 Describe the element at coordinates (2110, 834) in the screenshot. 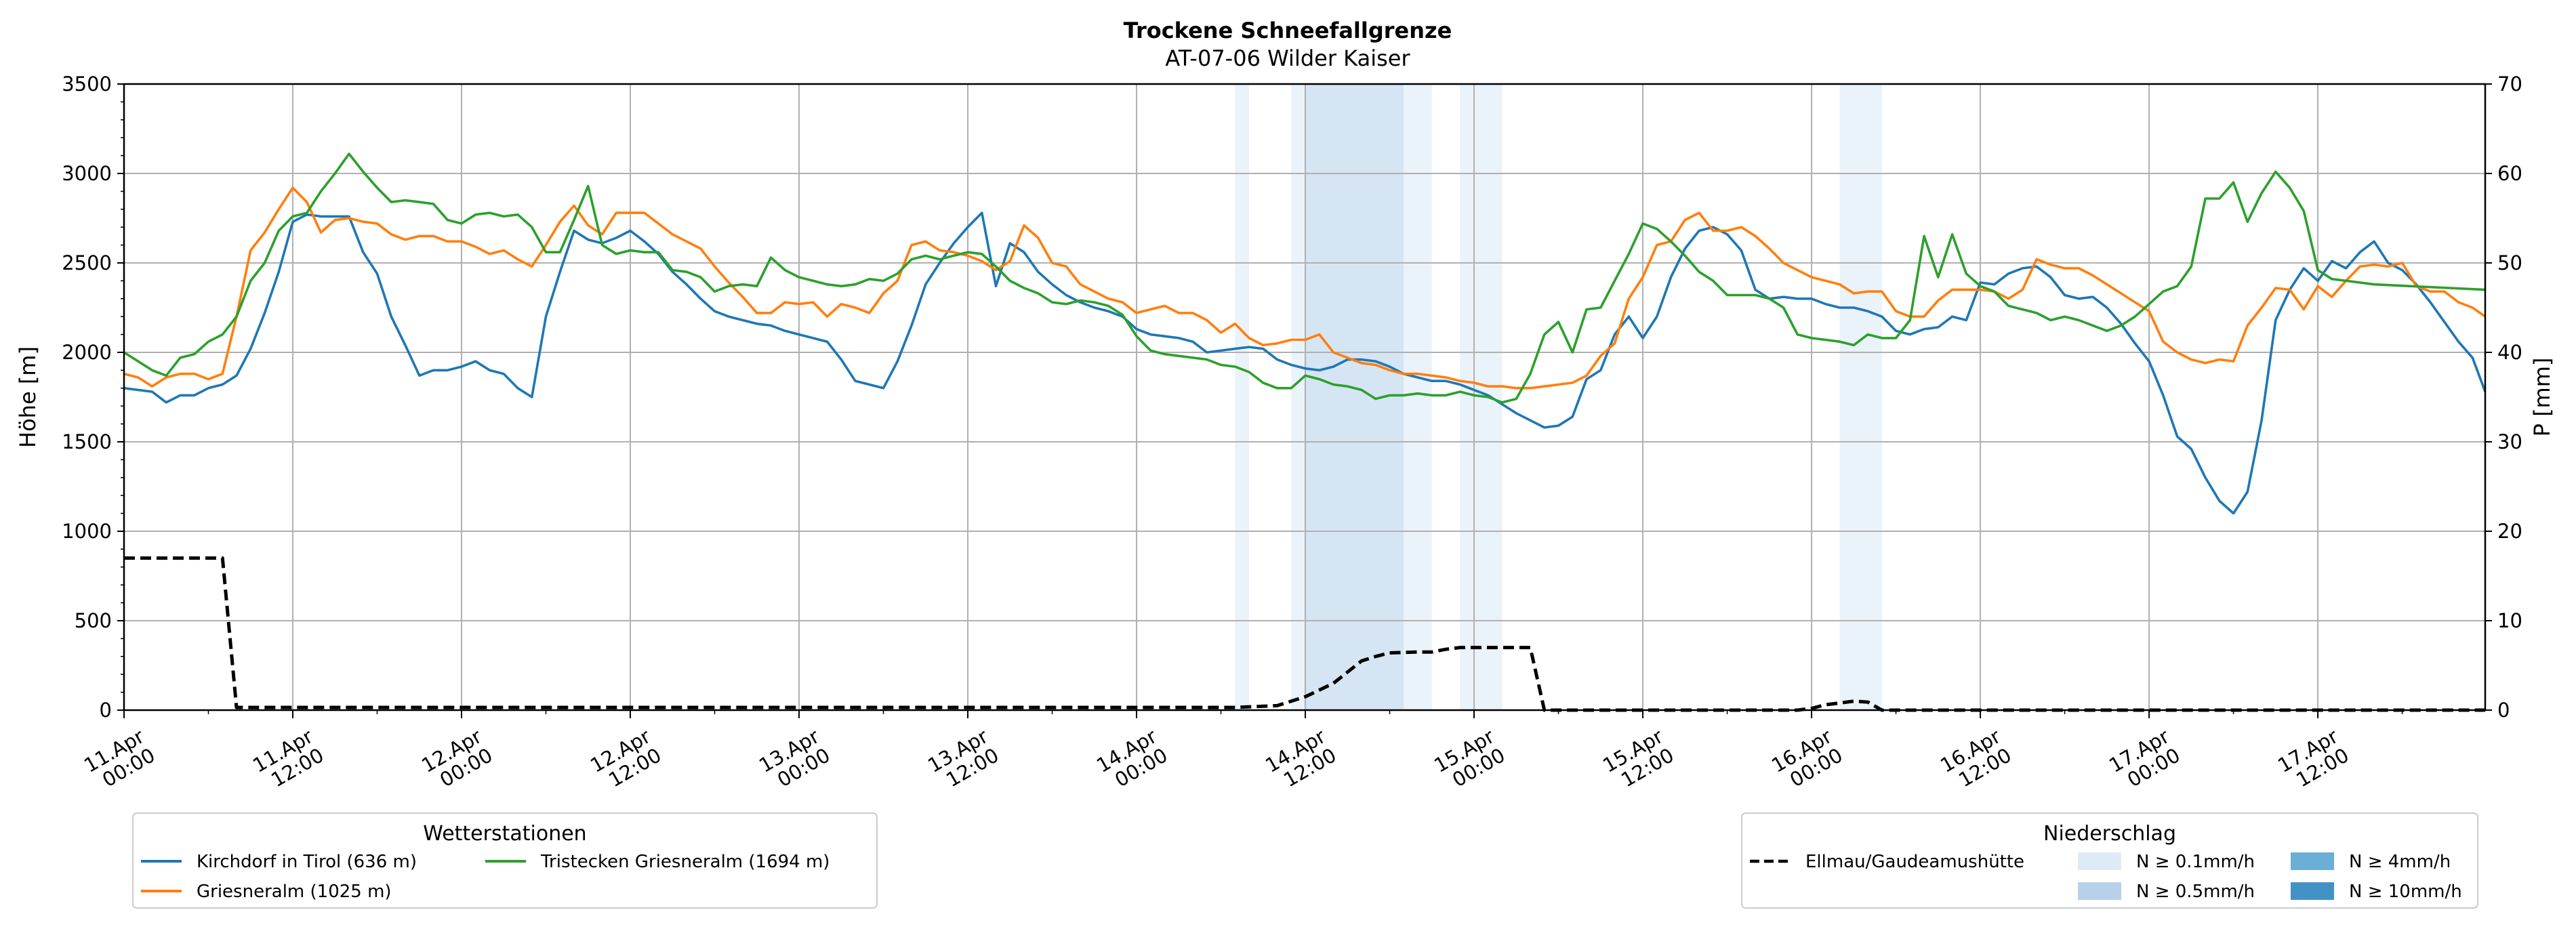

I see `legend-precip-title: Niederschlag` at that location.